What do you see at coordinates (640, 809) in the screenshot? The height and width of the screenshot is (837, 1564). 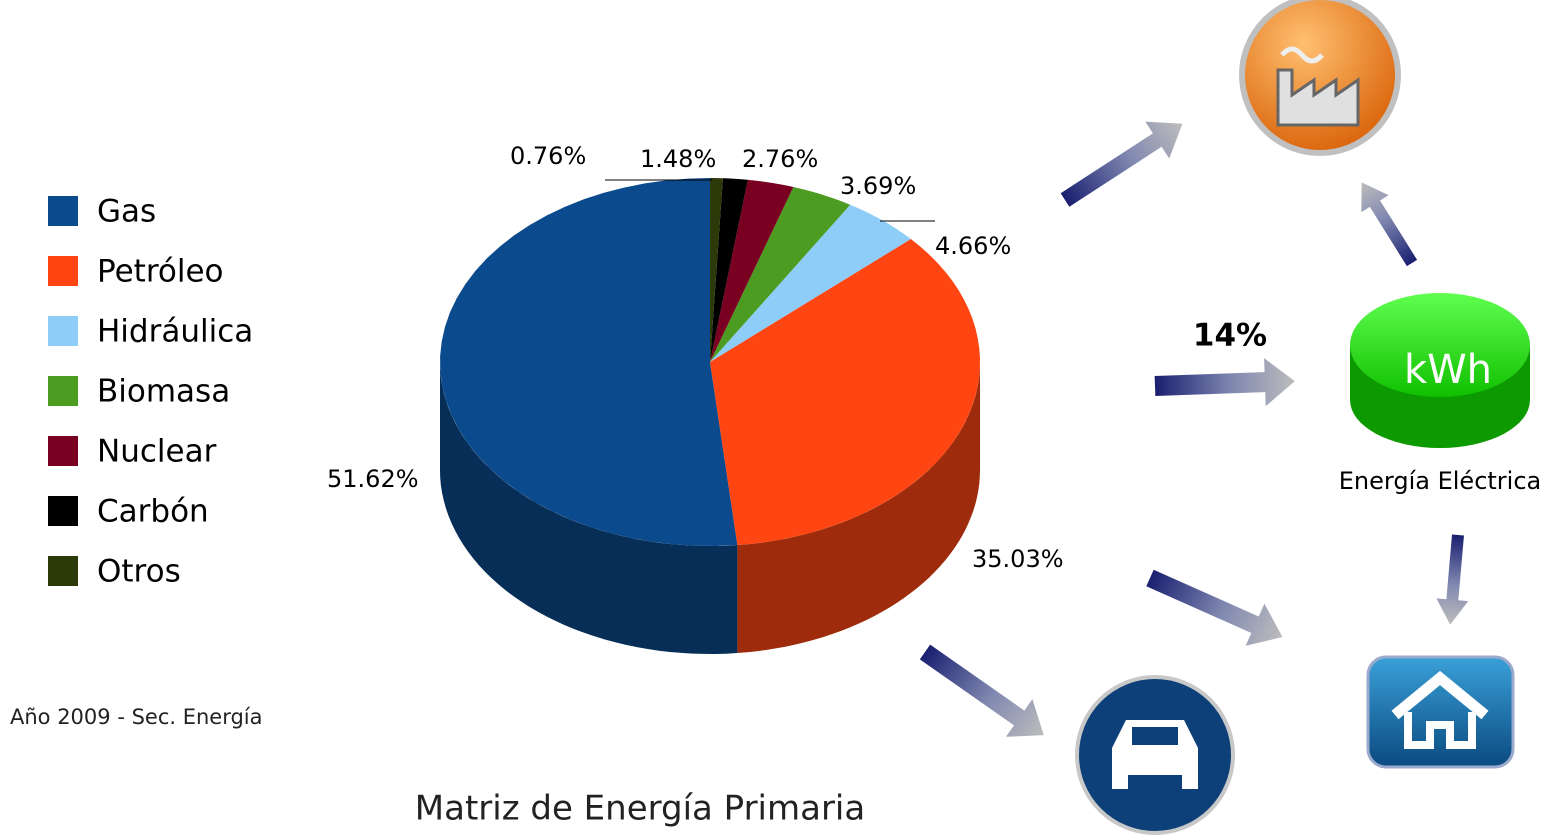 I see `chart-title: Matriz de Energía Primaria` at bounding box center [640, 809].